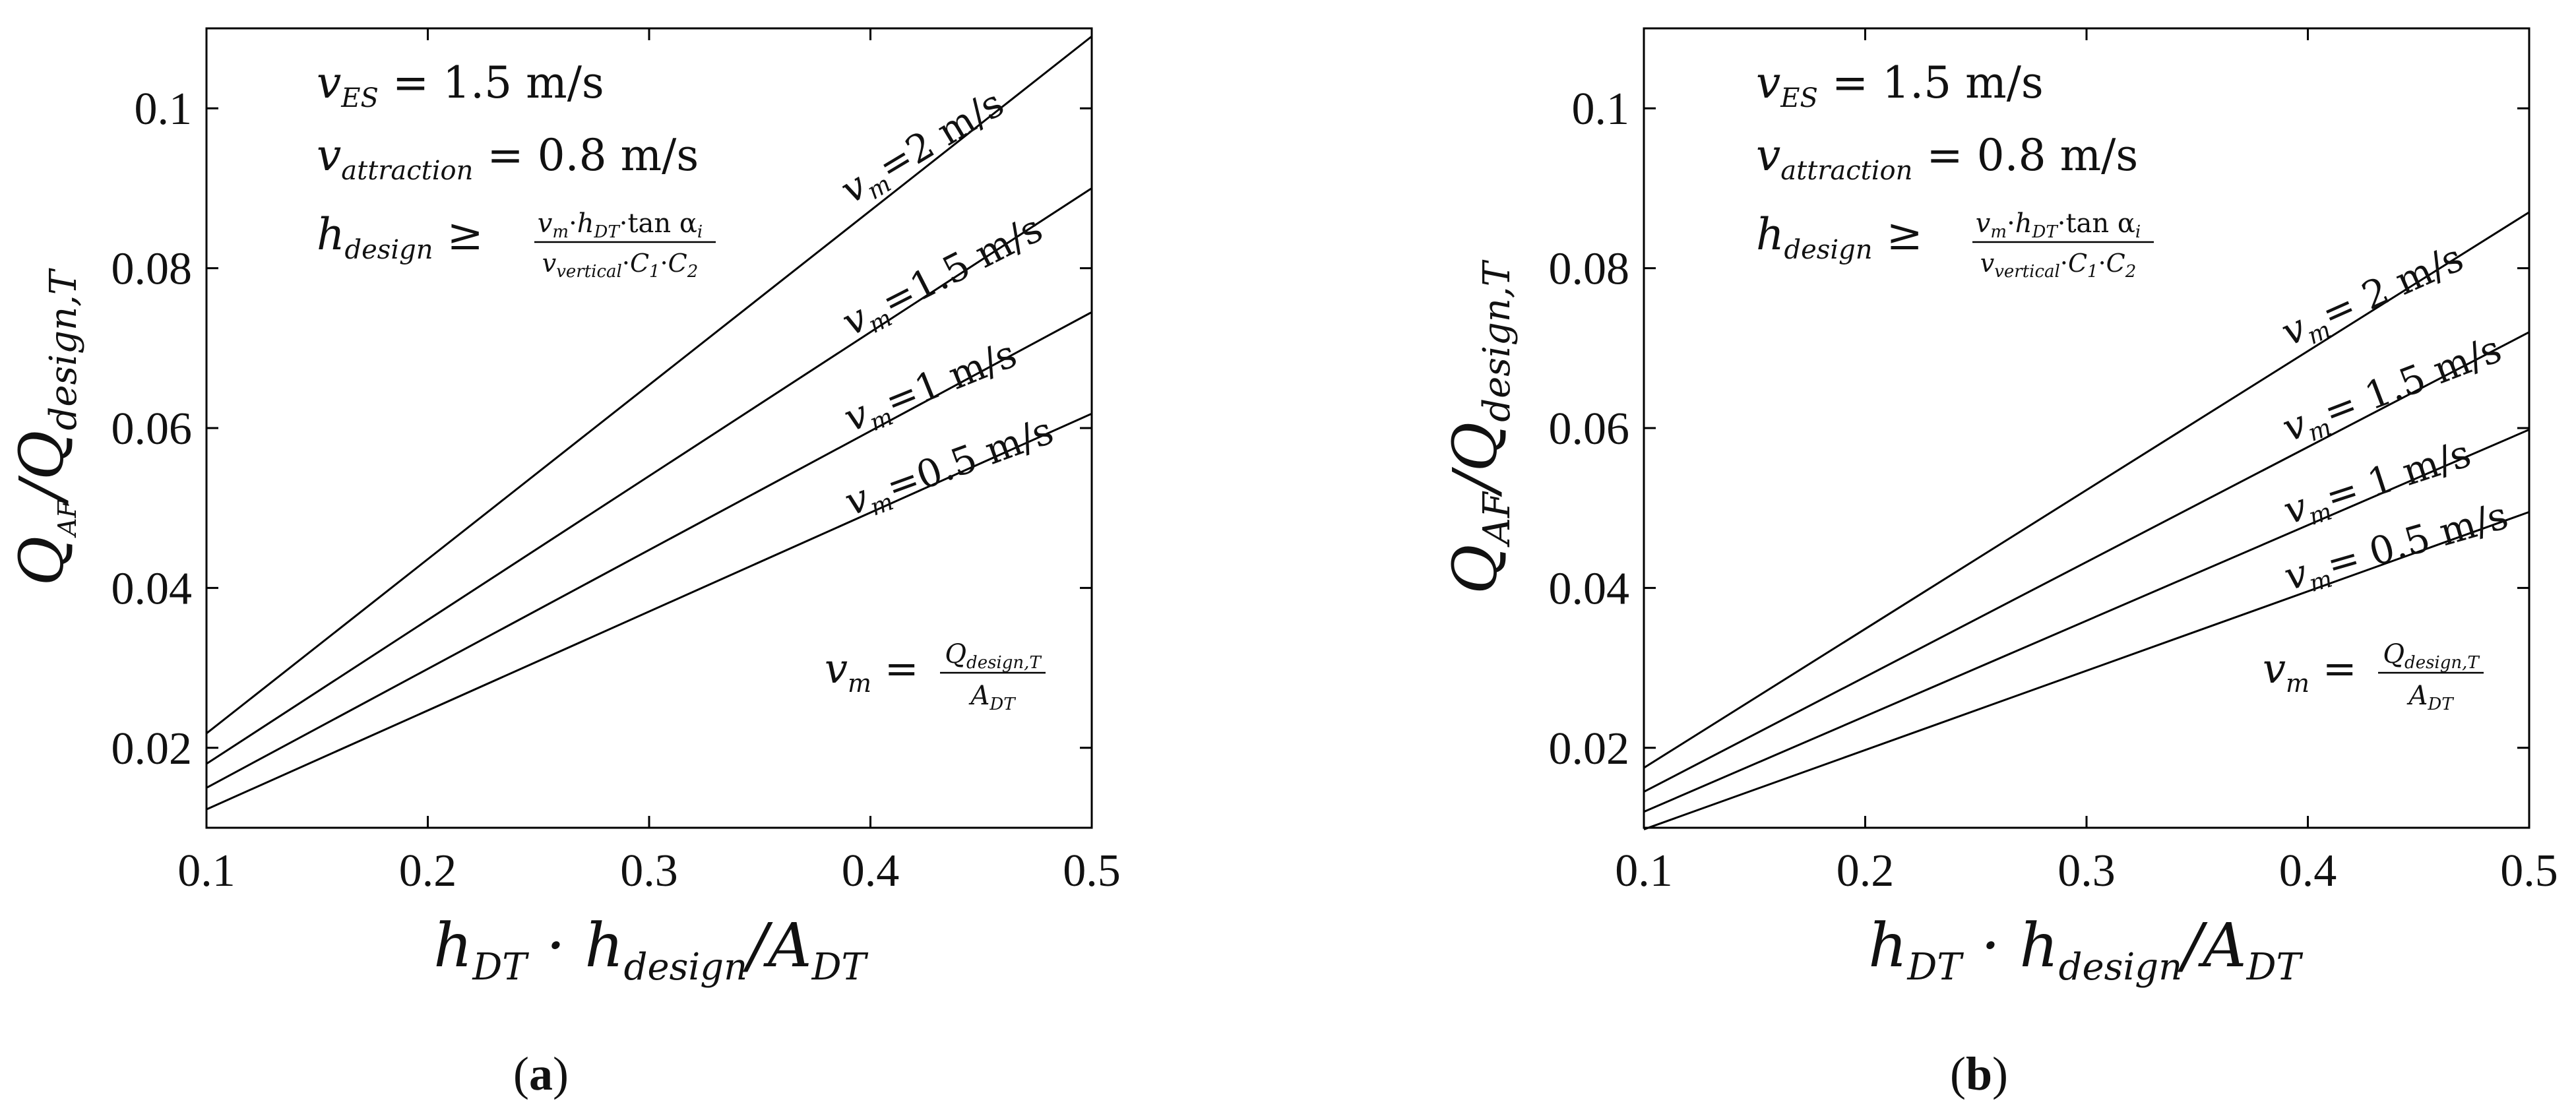  I want to click on series-label-vm-2: vm=2 m/s, so click(923, 148).